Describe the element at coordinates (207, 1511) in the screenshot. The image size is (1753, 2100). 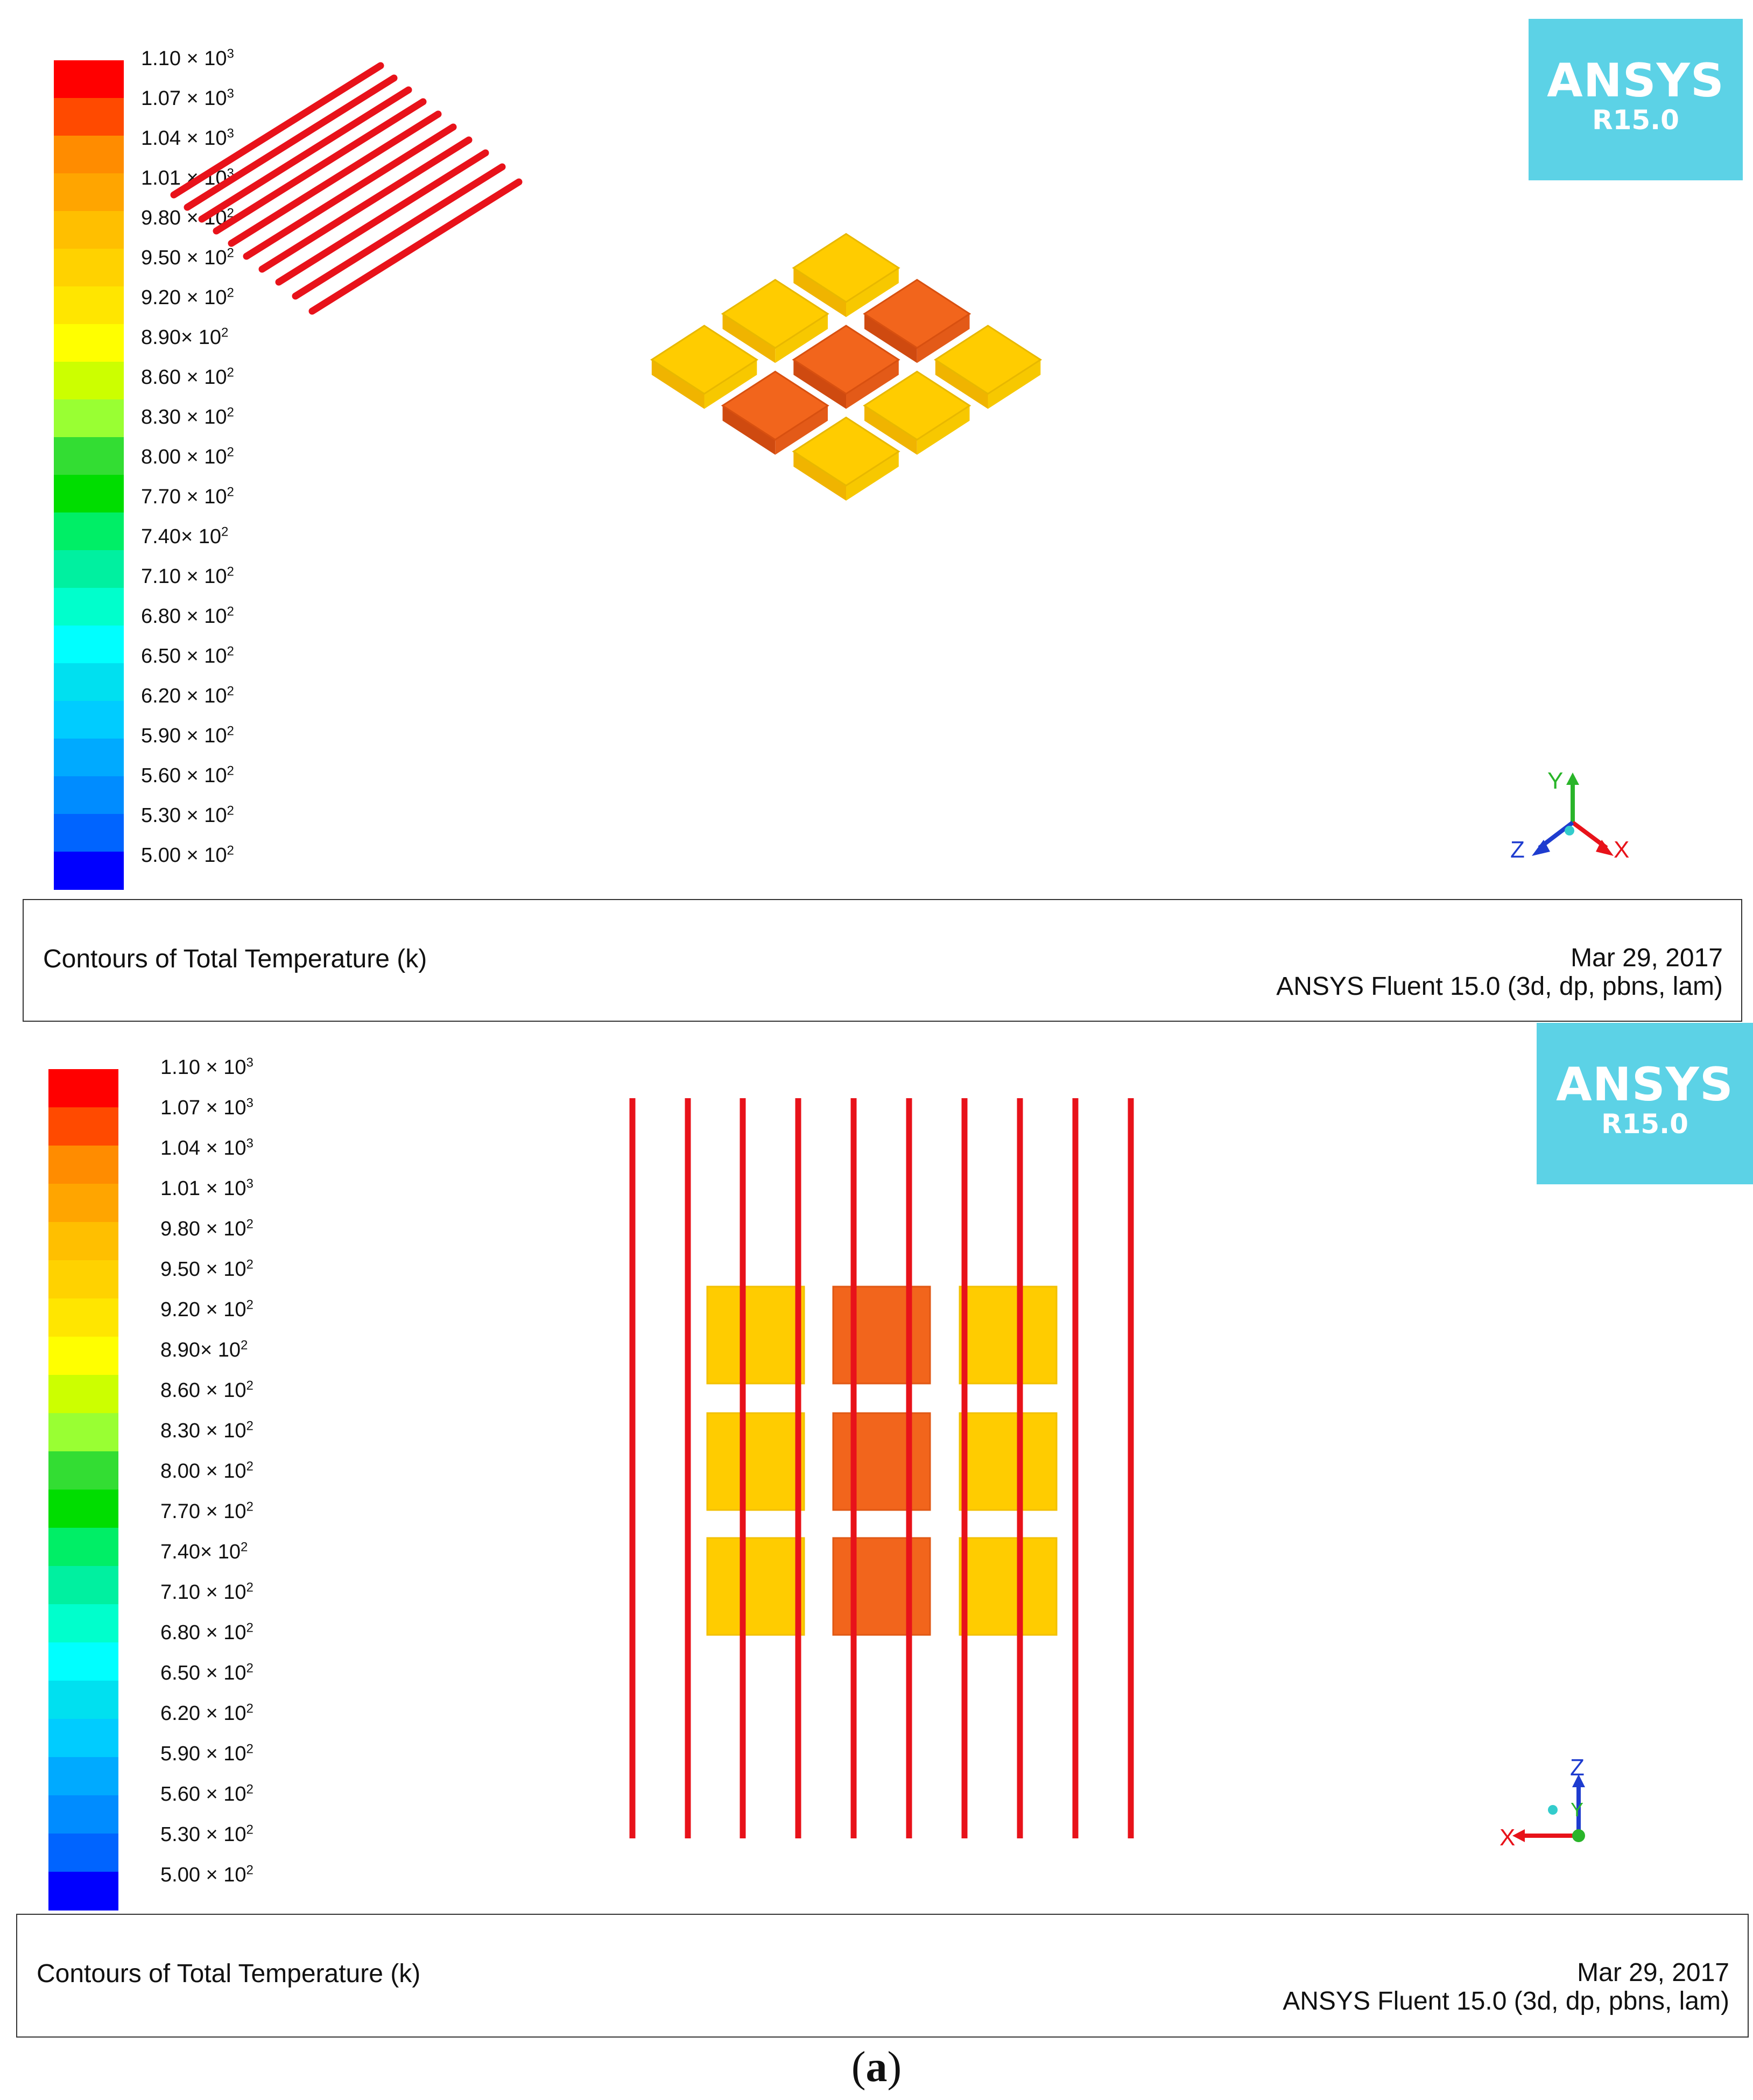
I see `legend-label: 7.70 × 102` at that location.